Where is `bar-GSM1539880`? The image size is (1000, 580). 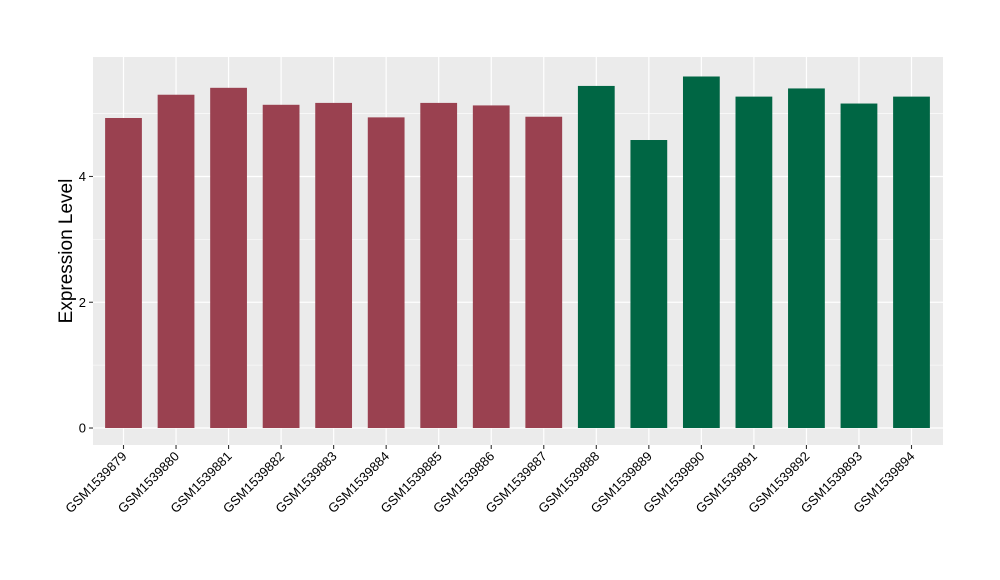
bar-GSM1539880 is located at coordinates (176, 261).